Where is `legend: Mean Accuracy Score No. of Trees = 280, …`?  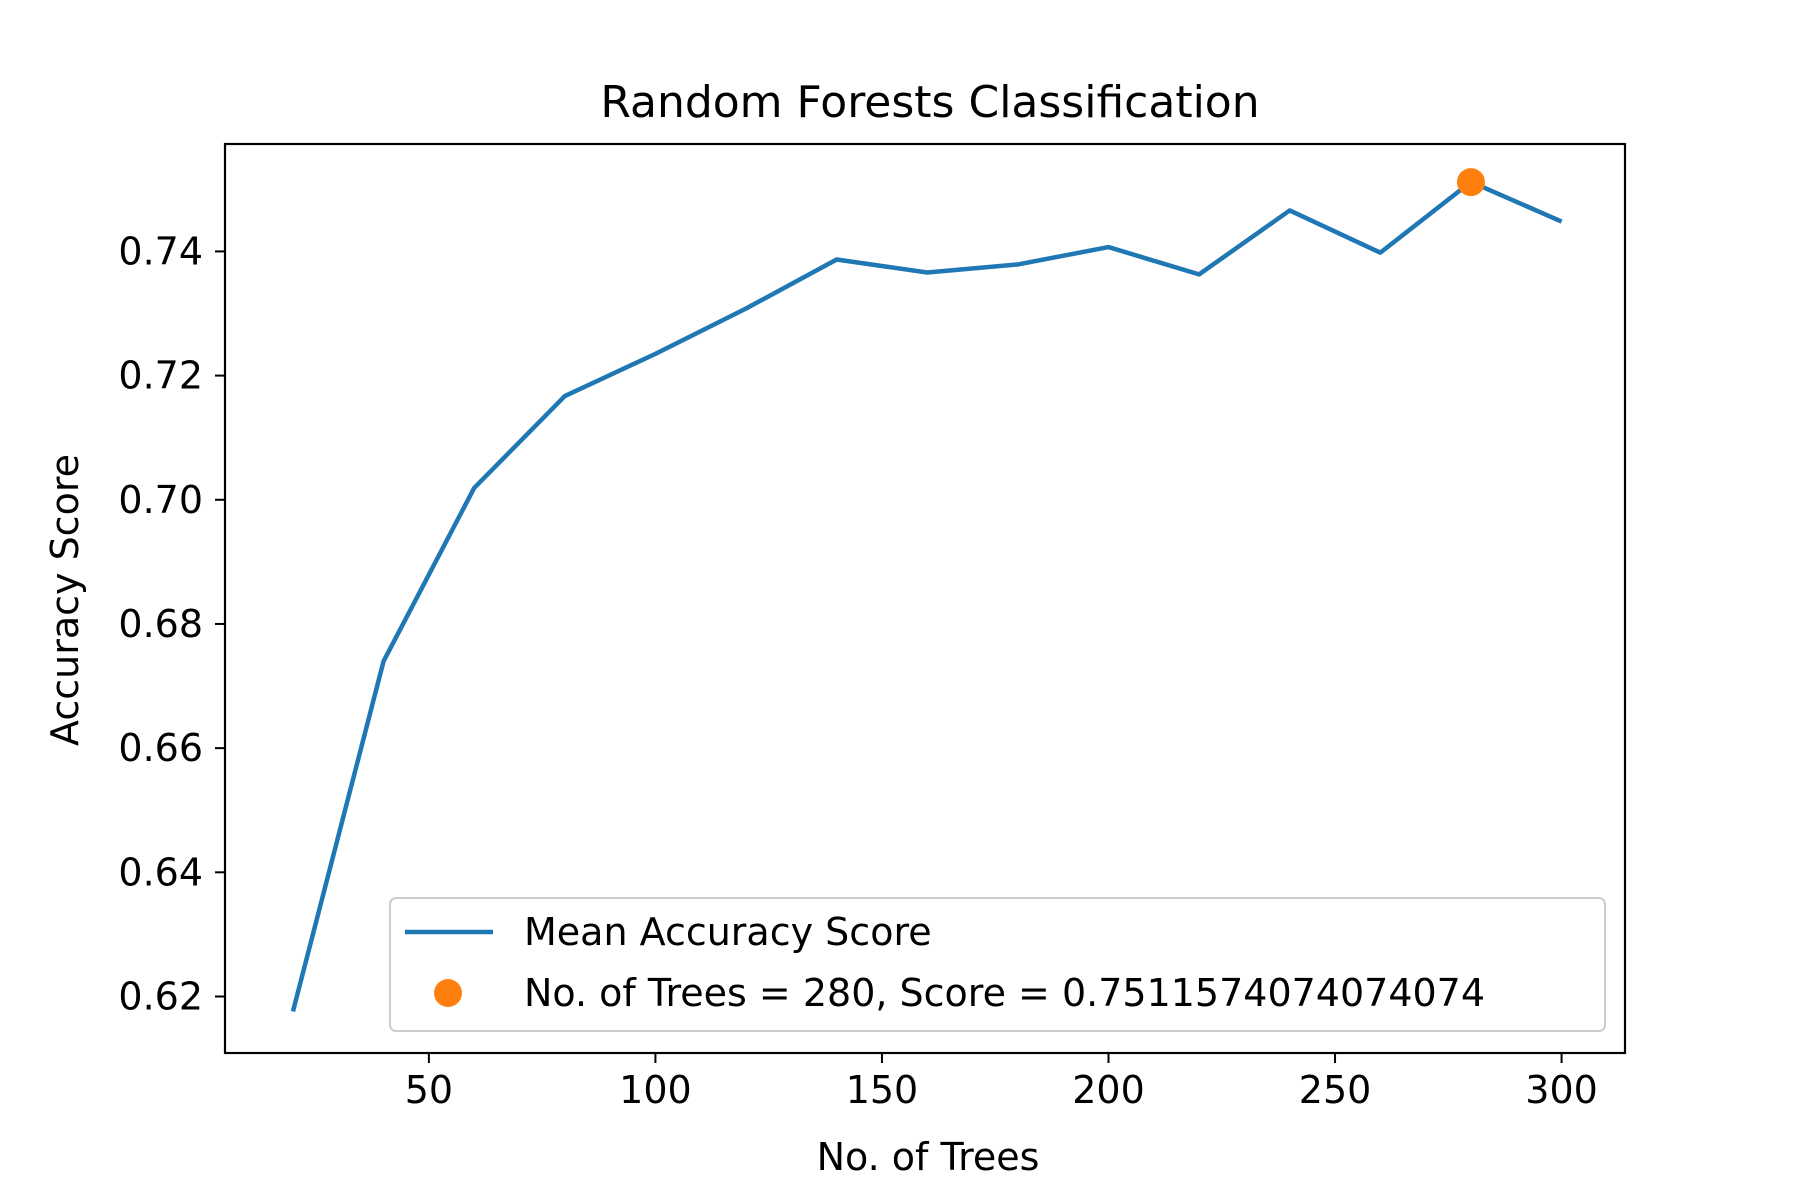
legend: Mean Accuracy Score No. of Trees = 280, … is located at coordinates (997, 964).